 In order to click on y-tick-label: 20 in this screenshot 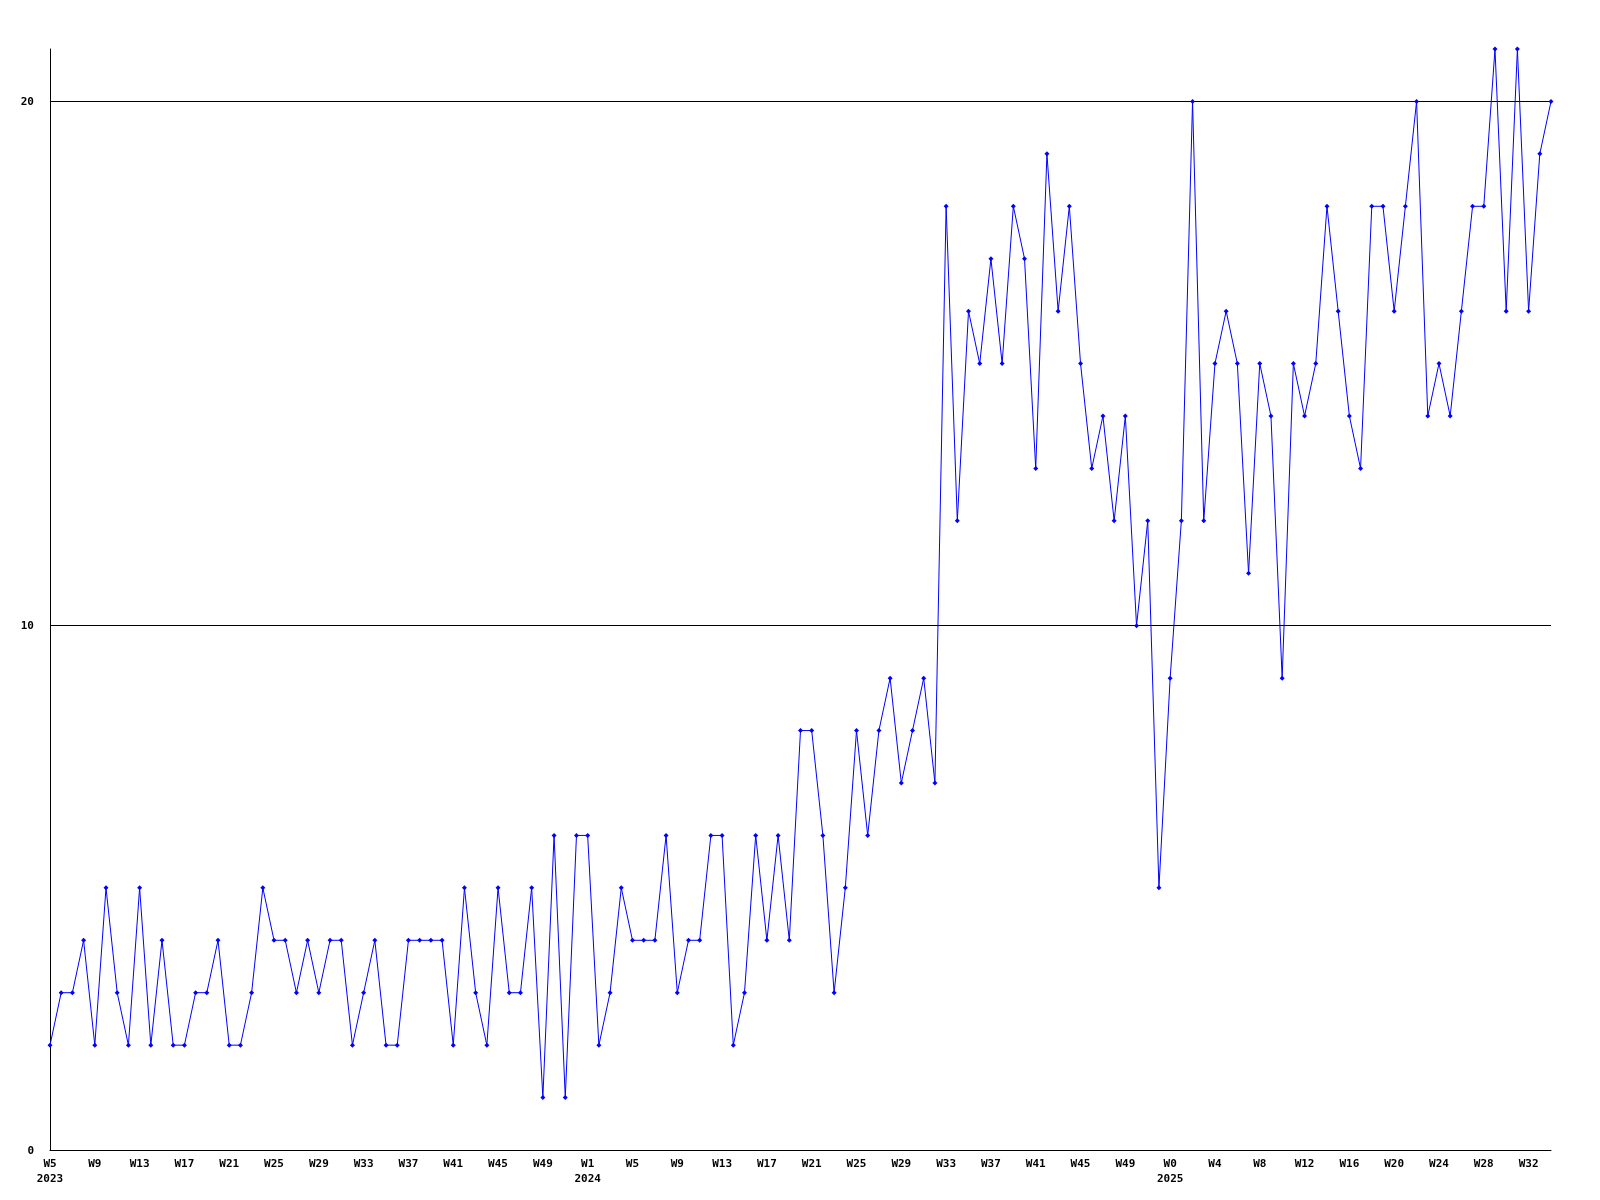, I will do `click(27, 101)`.